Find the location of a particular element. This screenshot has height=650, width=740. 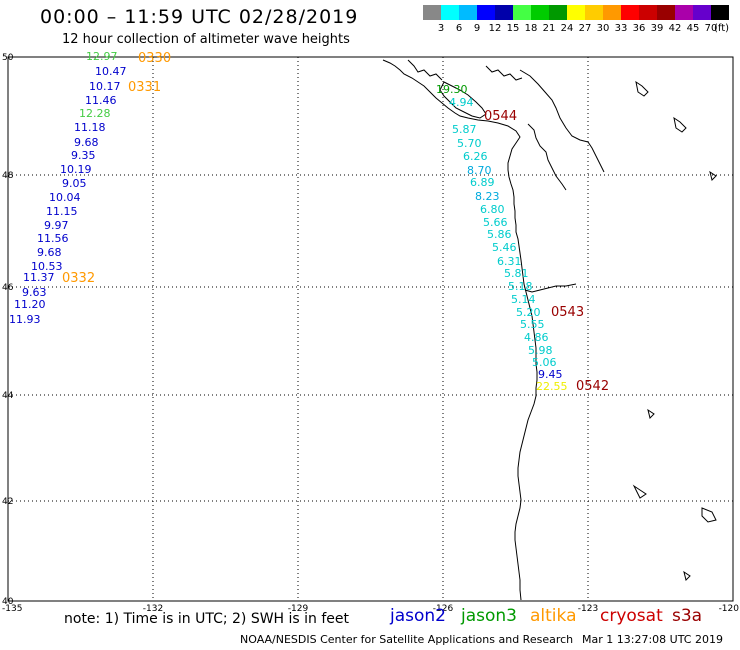

pass-id-label: 0332 is located at coordinates (78, 278).